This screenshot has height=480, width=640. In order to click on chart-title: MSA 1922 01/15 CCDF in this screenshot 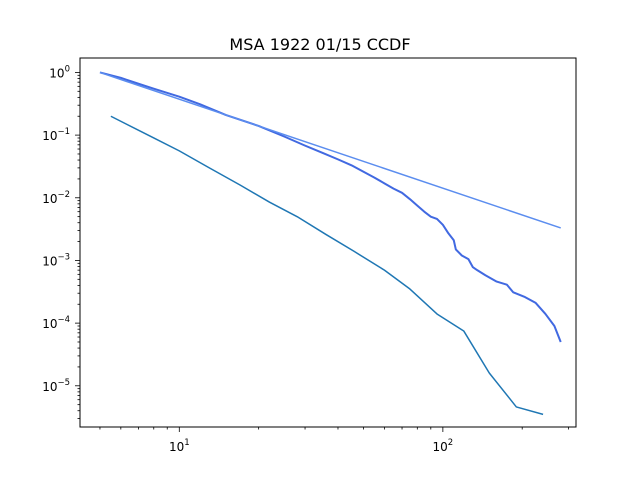, I will do `click(319, 44)`.